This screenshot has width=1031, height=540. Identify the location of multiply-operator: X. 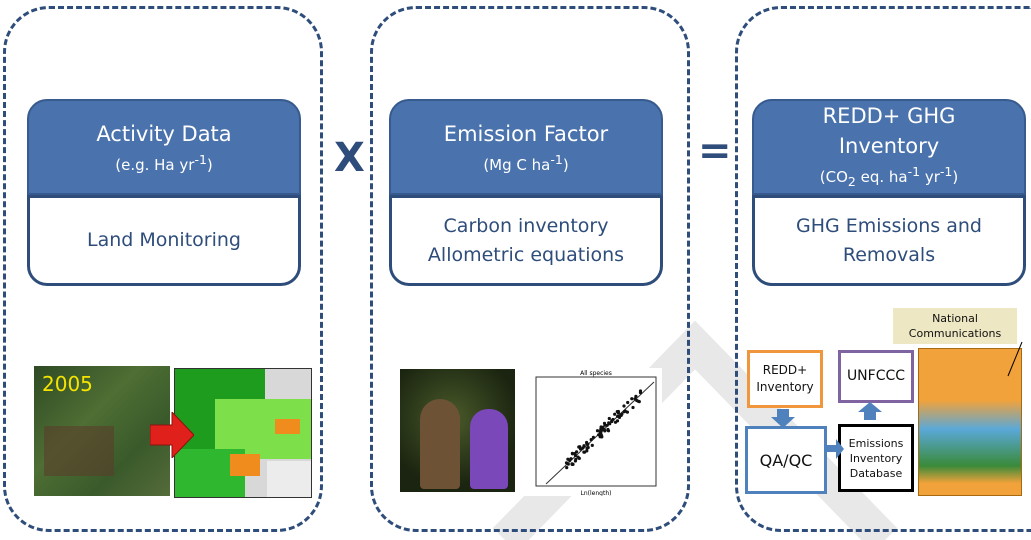
(349, 158).